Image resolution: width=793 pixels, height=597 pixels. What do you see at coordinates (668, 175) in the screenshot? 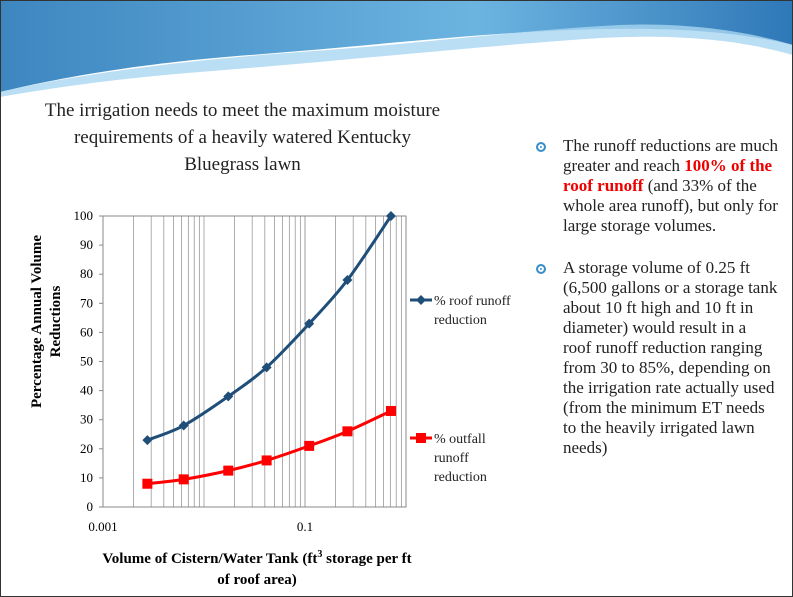
I see `bullet-highlight: 100% of the roof runoff` at bounding box center [668, 175].